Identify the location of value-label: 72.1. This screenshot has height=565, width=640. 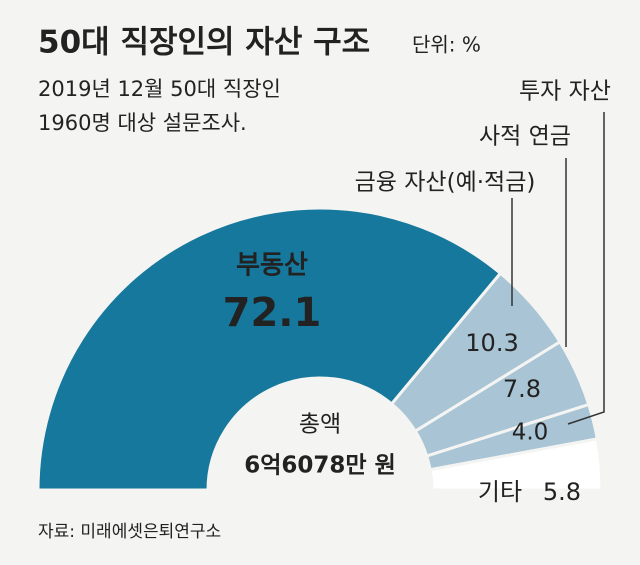
(272, 313).